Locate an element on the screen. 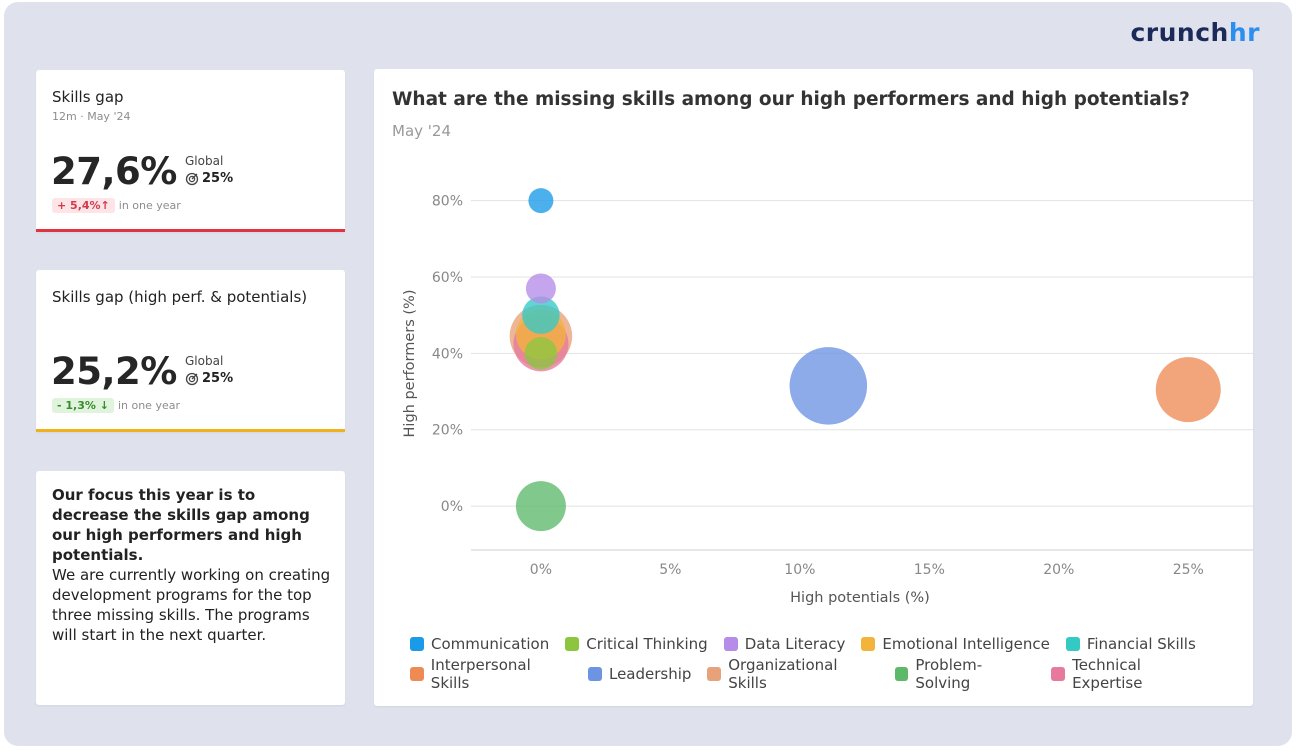 This screenshot has height=752, width=1296. legend-label: Financial Skills is located at coordinates (1141, 644).